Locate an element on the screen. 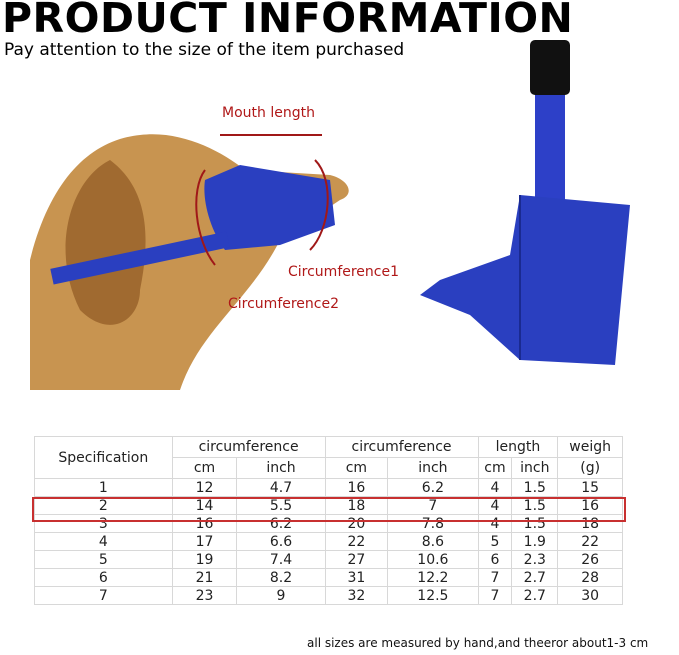  table-row: 7 23 9 32 12.5 7 2.7 30 is located at coordinates (328, 595).